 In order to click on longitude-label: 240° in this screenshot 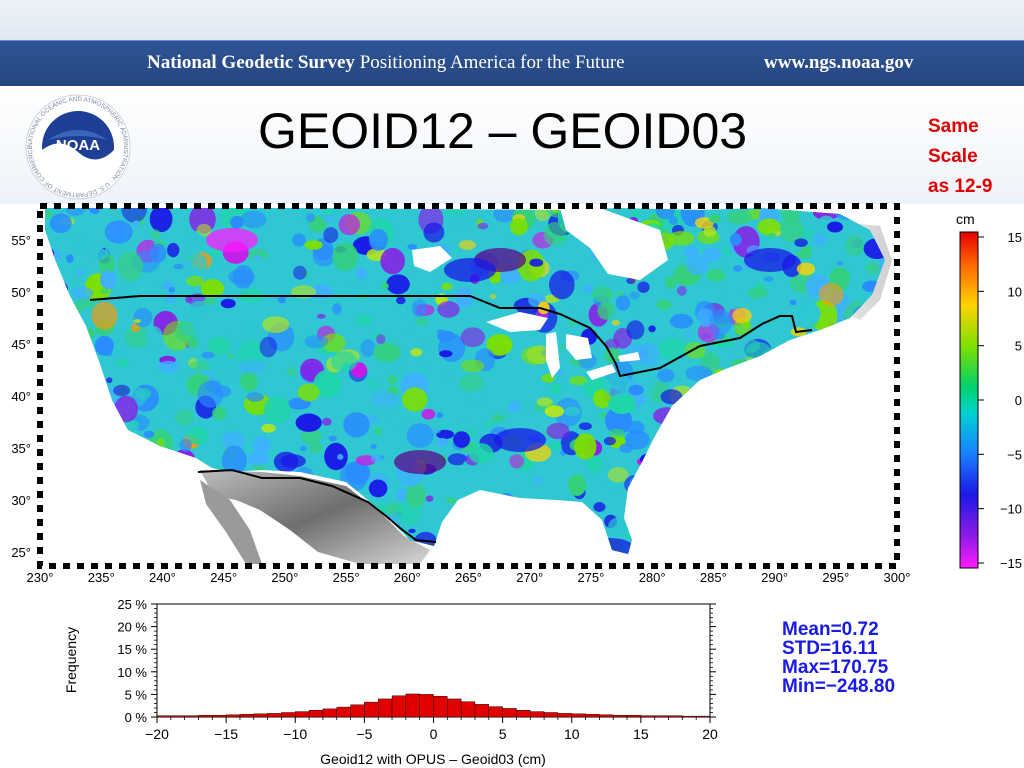, I will do `click(162, 577)`.